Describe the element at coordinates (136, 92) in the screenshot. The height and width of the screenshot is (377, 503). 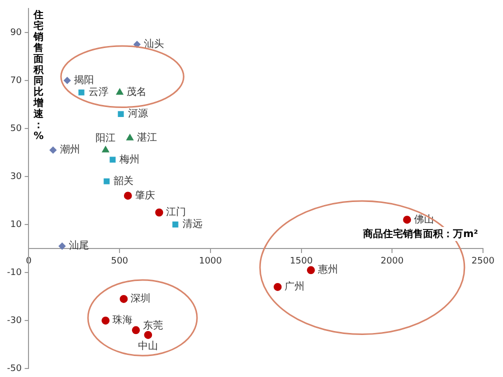
I see `annotation: 茂名` at that location.